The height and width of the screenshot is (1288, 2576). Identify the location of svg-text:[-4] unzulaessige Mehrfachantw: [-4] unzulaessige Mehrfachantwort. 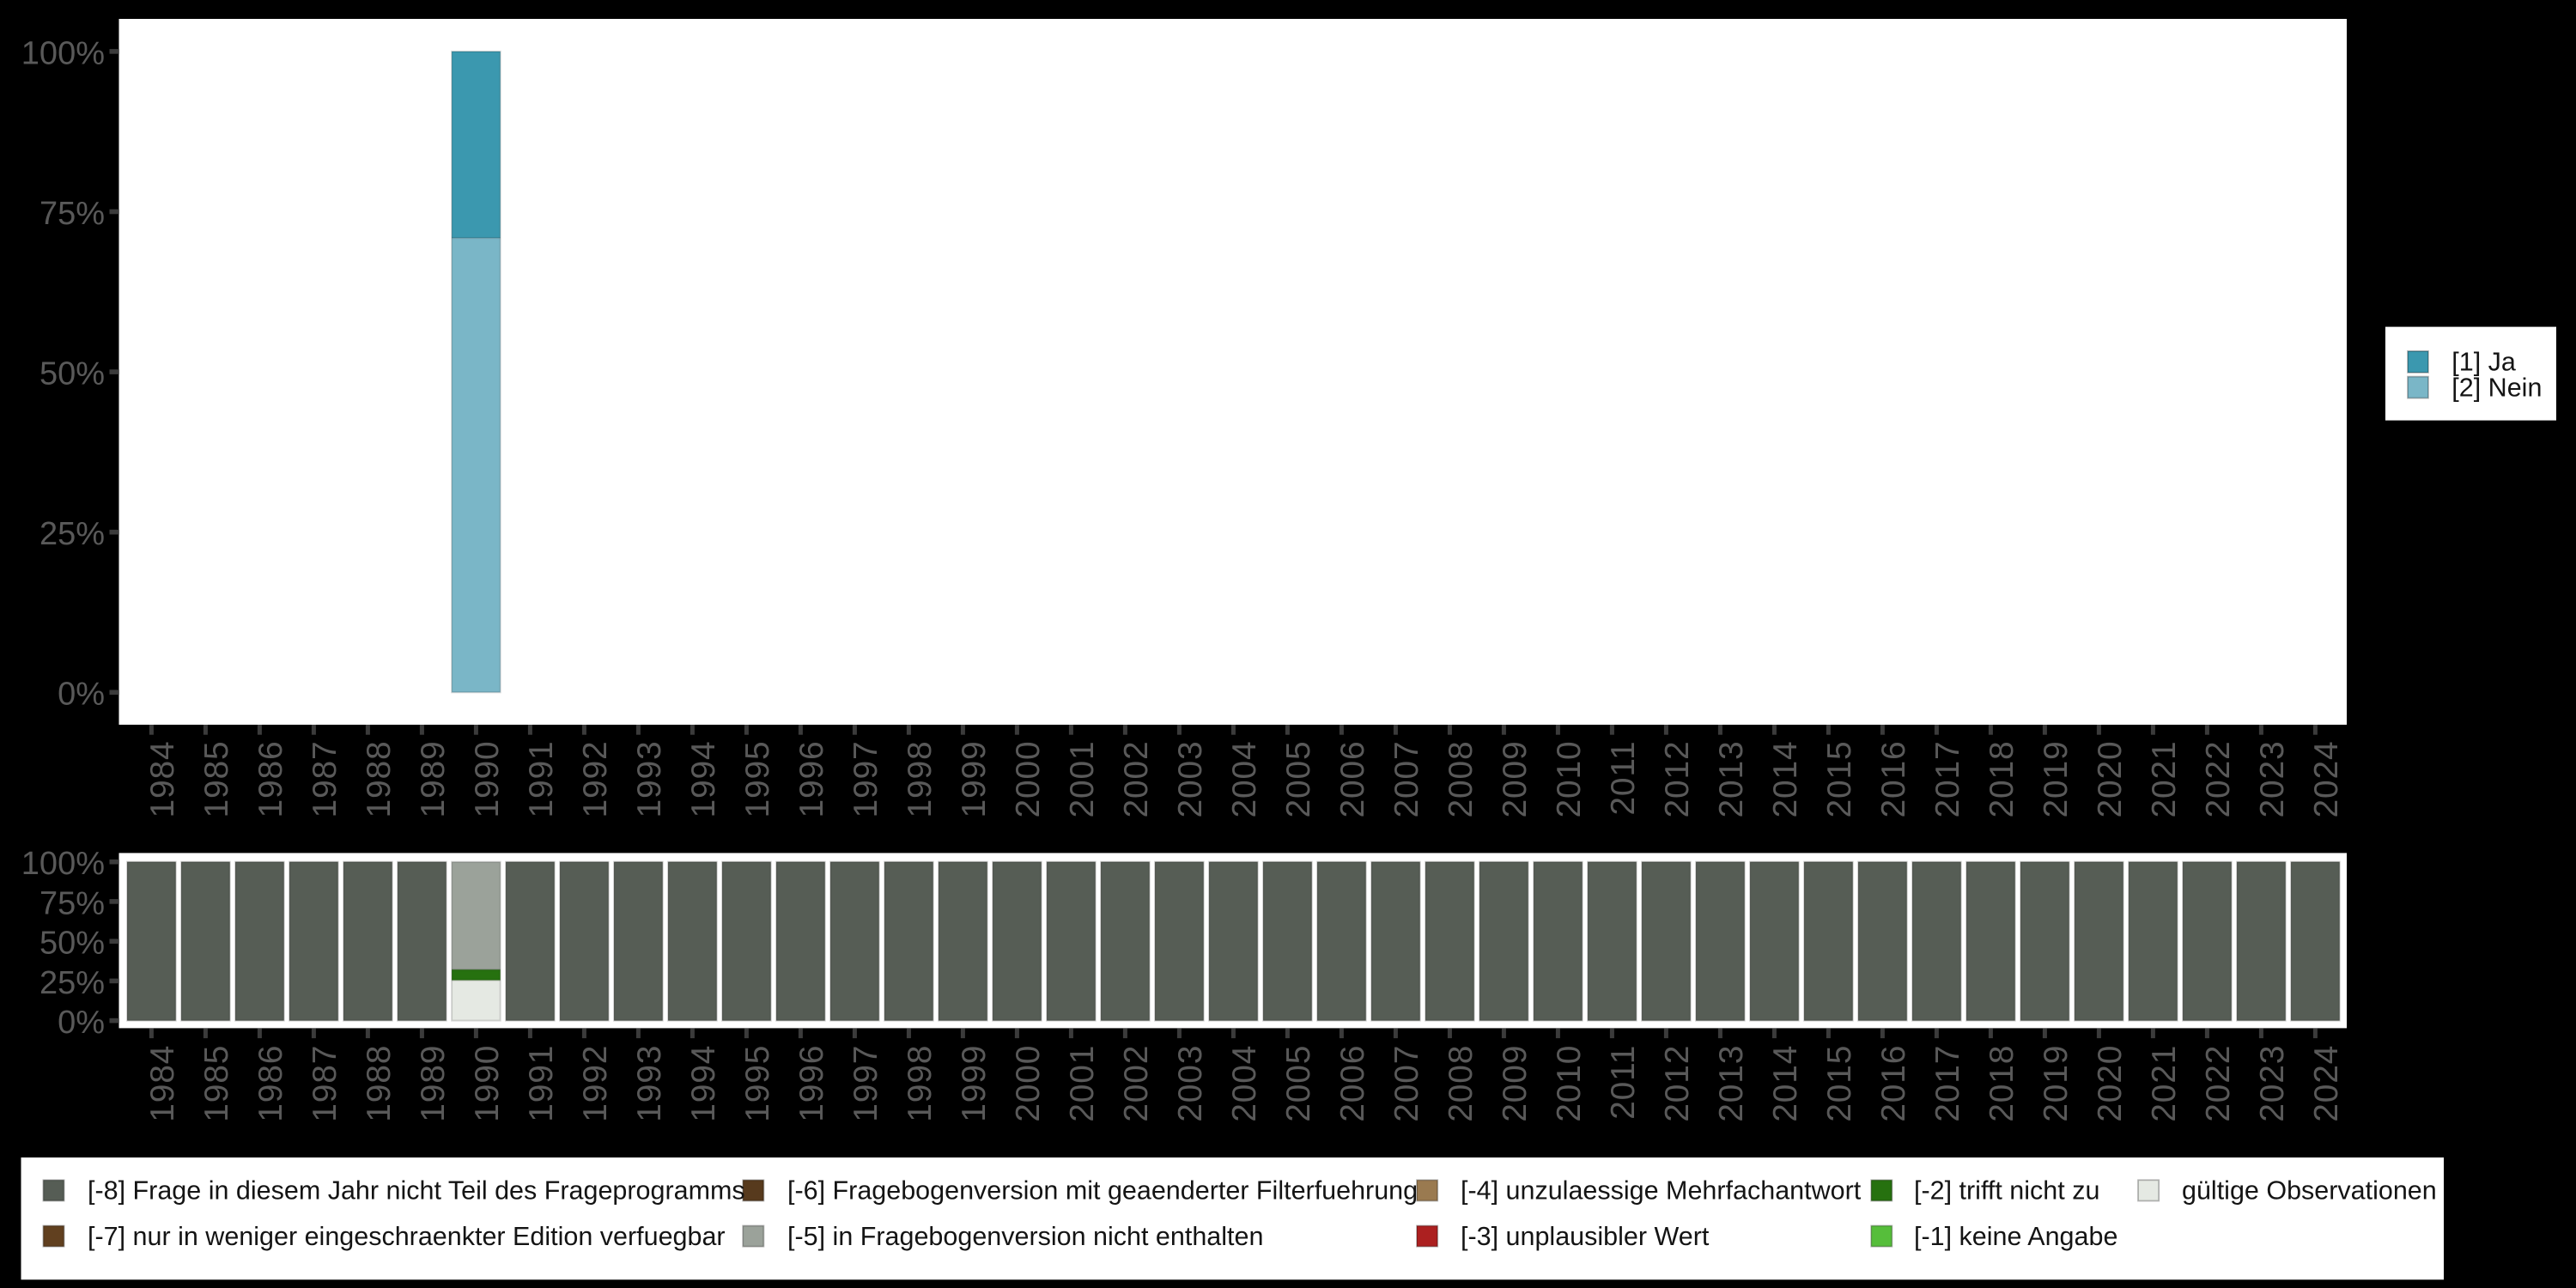
(1661, 1191).